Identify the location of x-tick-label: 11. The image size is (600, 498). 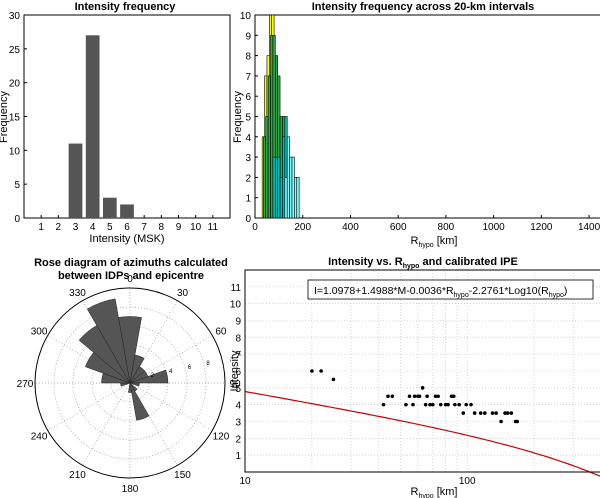
(213, 227).